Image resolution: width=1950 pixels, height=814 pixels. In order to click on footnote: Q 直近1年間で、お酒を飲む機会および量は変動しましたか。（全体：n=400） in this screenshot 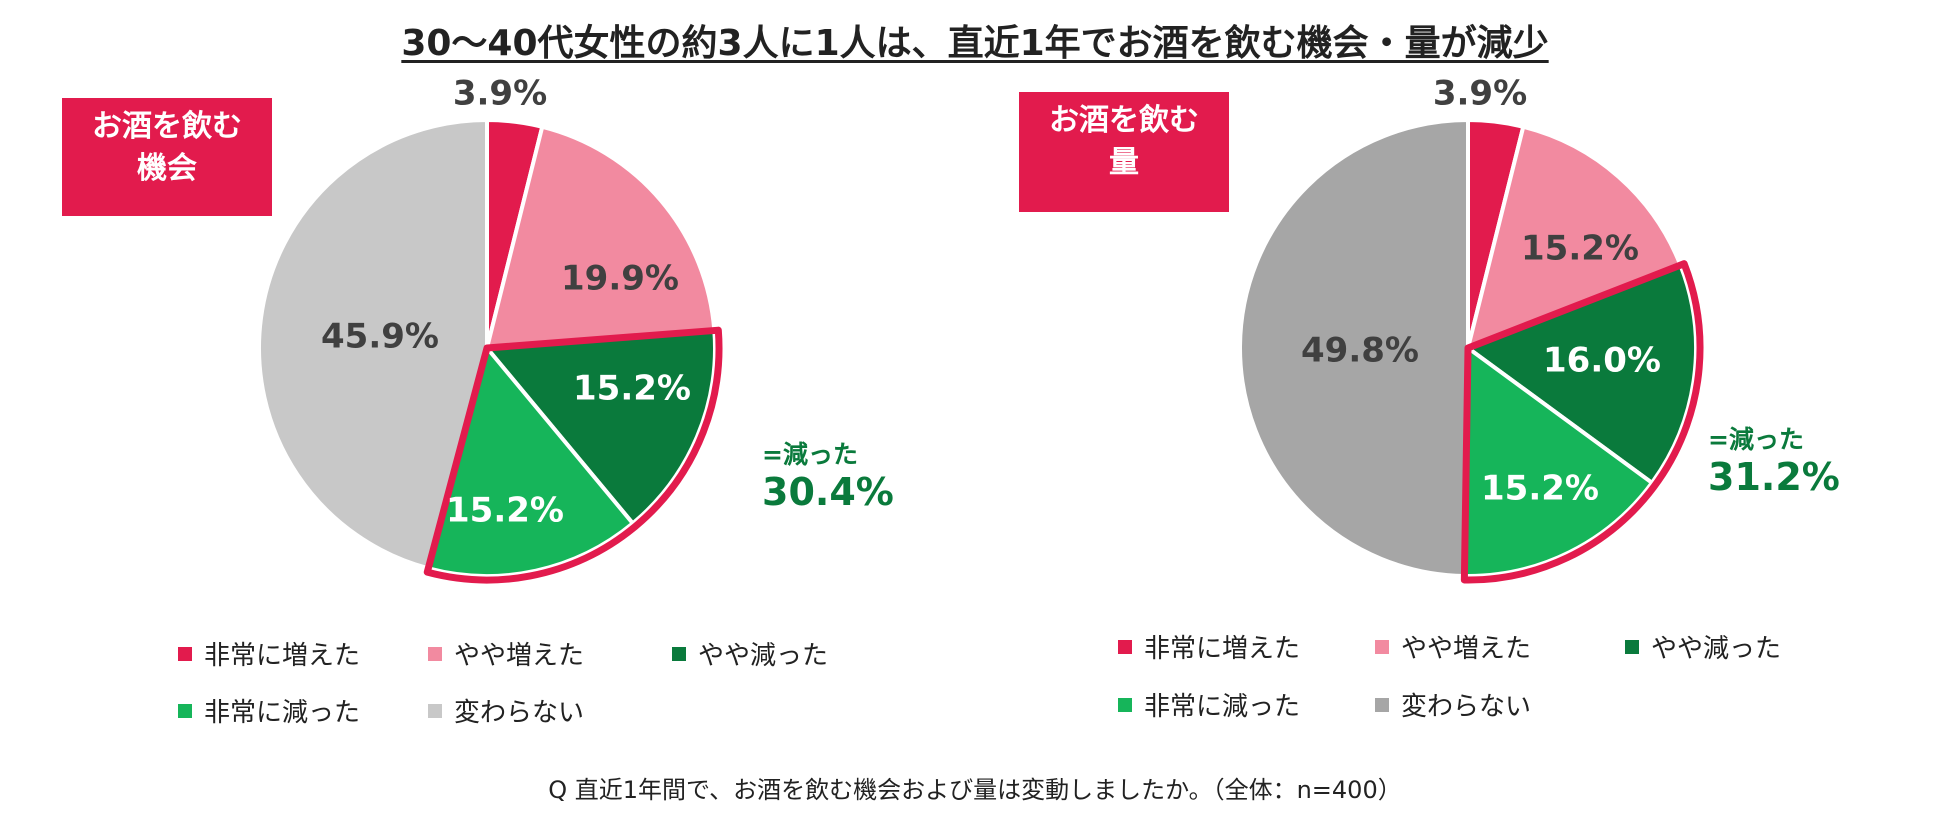, I will do `click(975, 790)`.